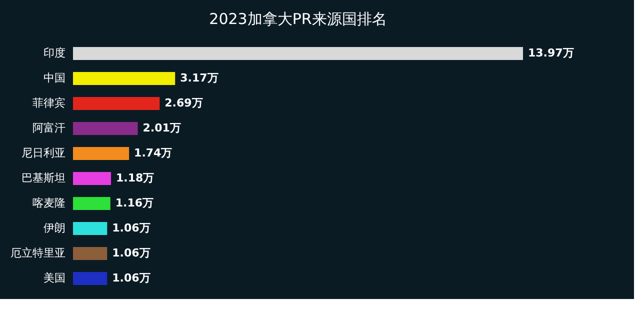 The image size is (640, 326). Describe the element at coordinates (551, 53) in the screenshot. I see `data-label: 13.97万` at that location.